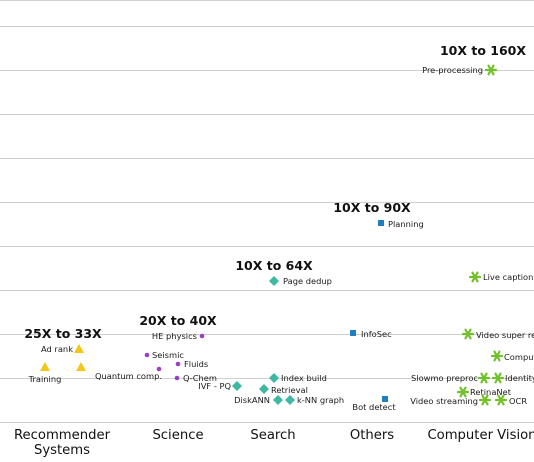 This screenshot has height=462, width=534. I want to click on fluids-label: Fluids, so click(196, 364).